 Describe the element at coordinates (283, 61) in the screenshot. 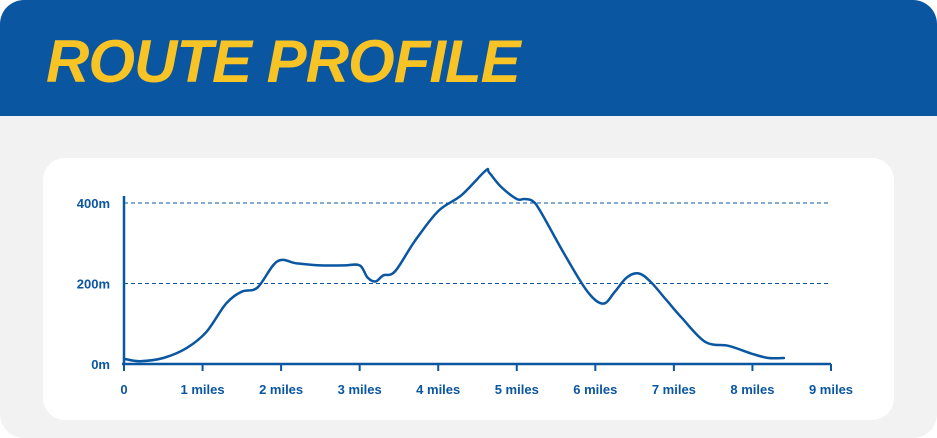

I see `page-title: ROUTE PROFILE` at that location.